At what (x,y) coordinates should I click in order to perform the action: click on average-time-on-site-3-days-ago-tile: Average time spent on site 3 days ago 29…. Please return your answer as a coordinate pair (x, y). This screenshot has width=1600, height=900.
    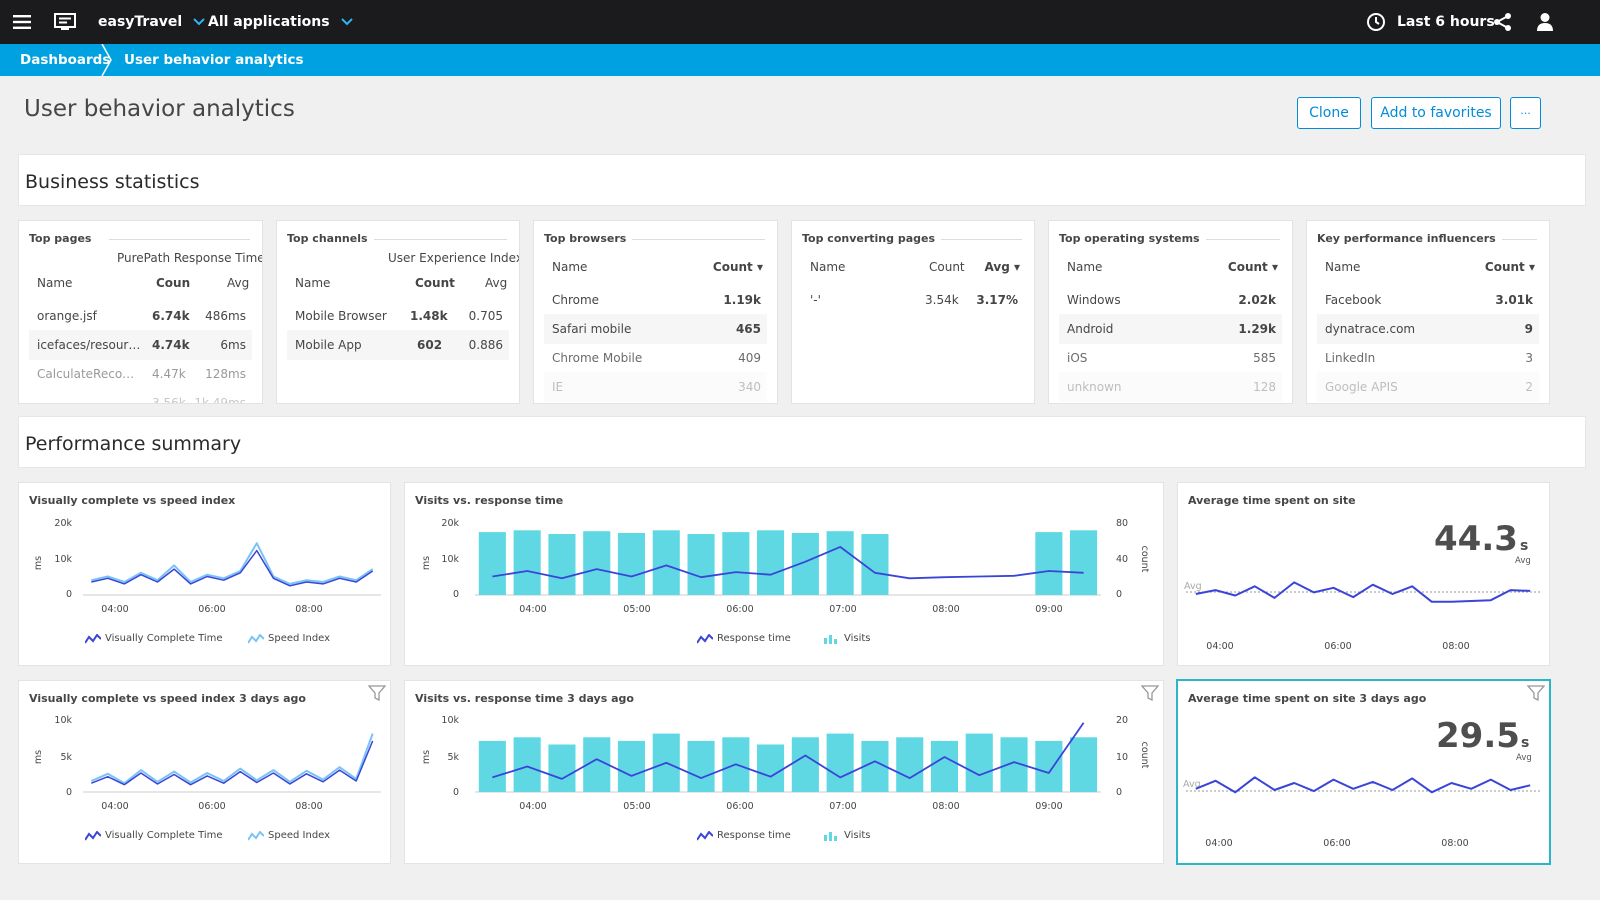
    Looking at the image, I should click on (1363, 772).